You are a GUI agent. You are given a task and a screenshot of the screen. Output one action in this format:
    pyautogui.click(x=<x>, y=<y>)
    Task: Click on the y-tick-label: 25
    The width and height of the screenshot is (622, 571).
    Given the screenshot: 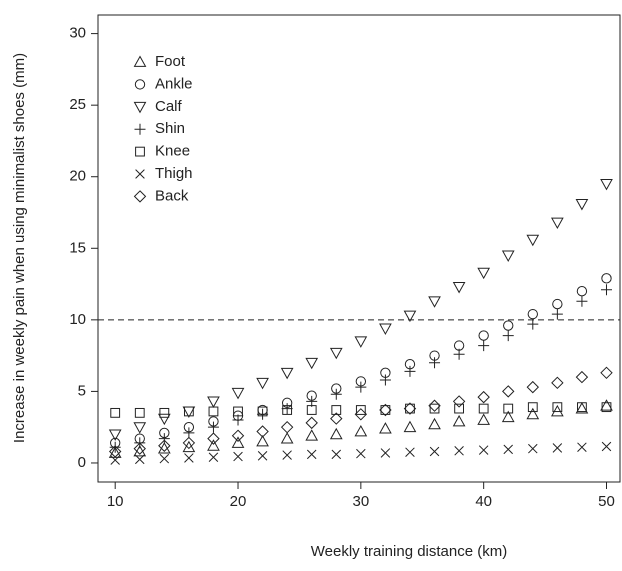 What is the action you would take?
    pyautogui.click(x=77, y=104)
    